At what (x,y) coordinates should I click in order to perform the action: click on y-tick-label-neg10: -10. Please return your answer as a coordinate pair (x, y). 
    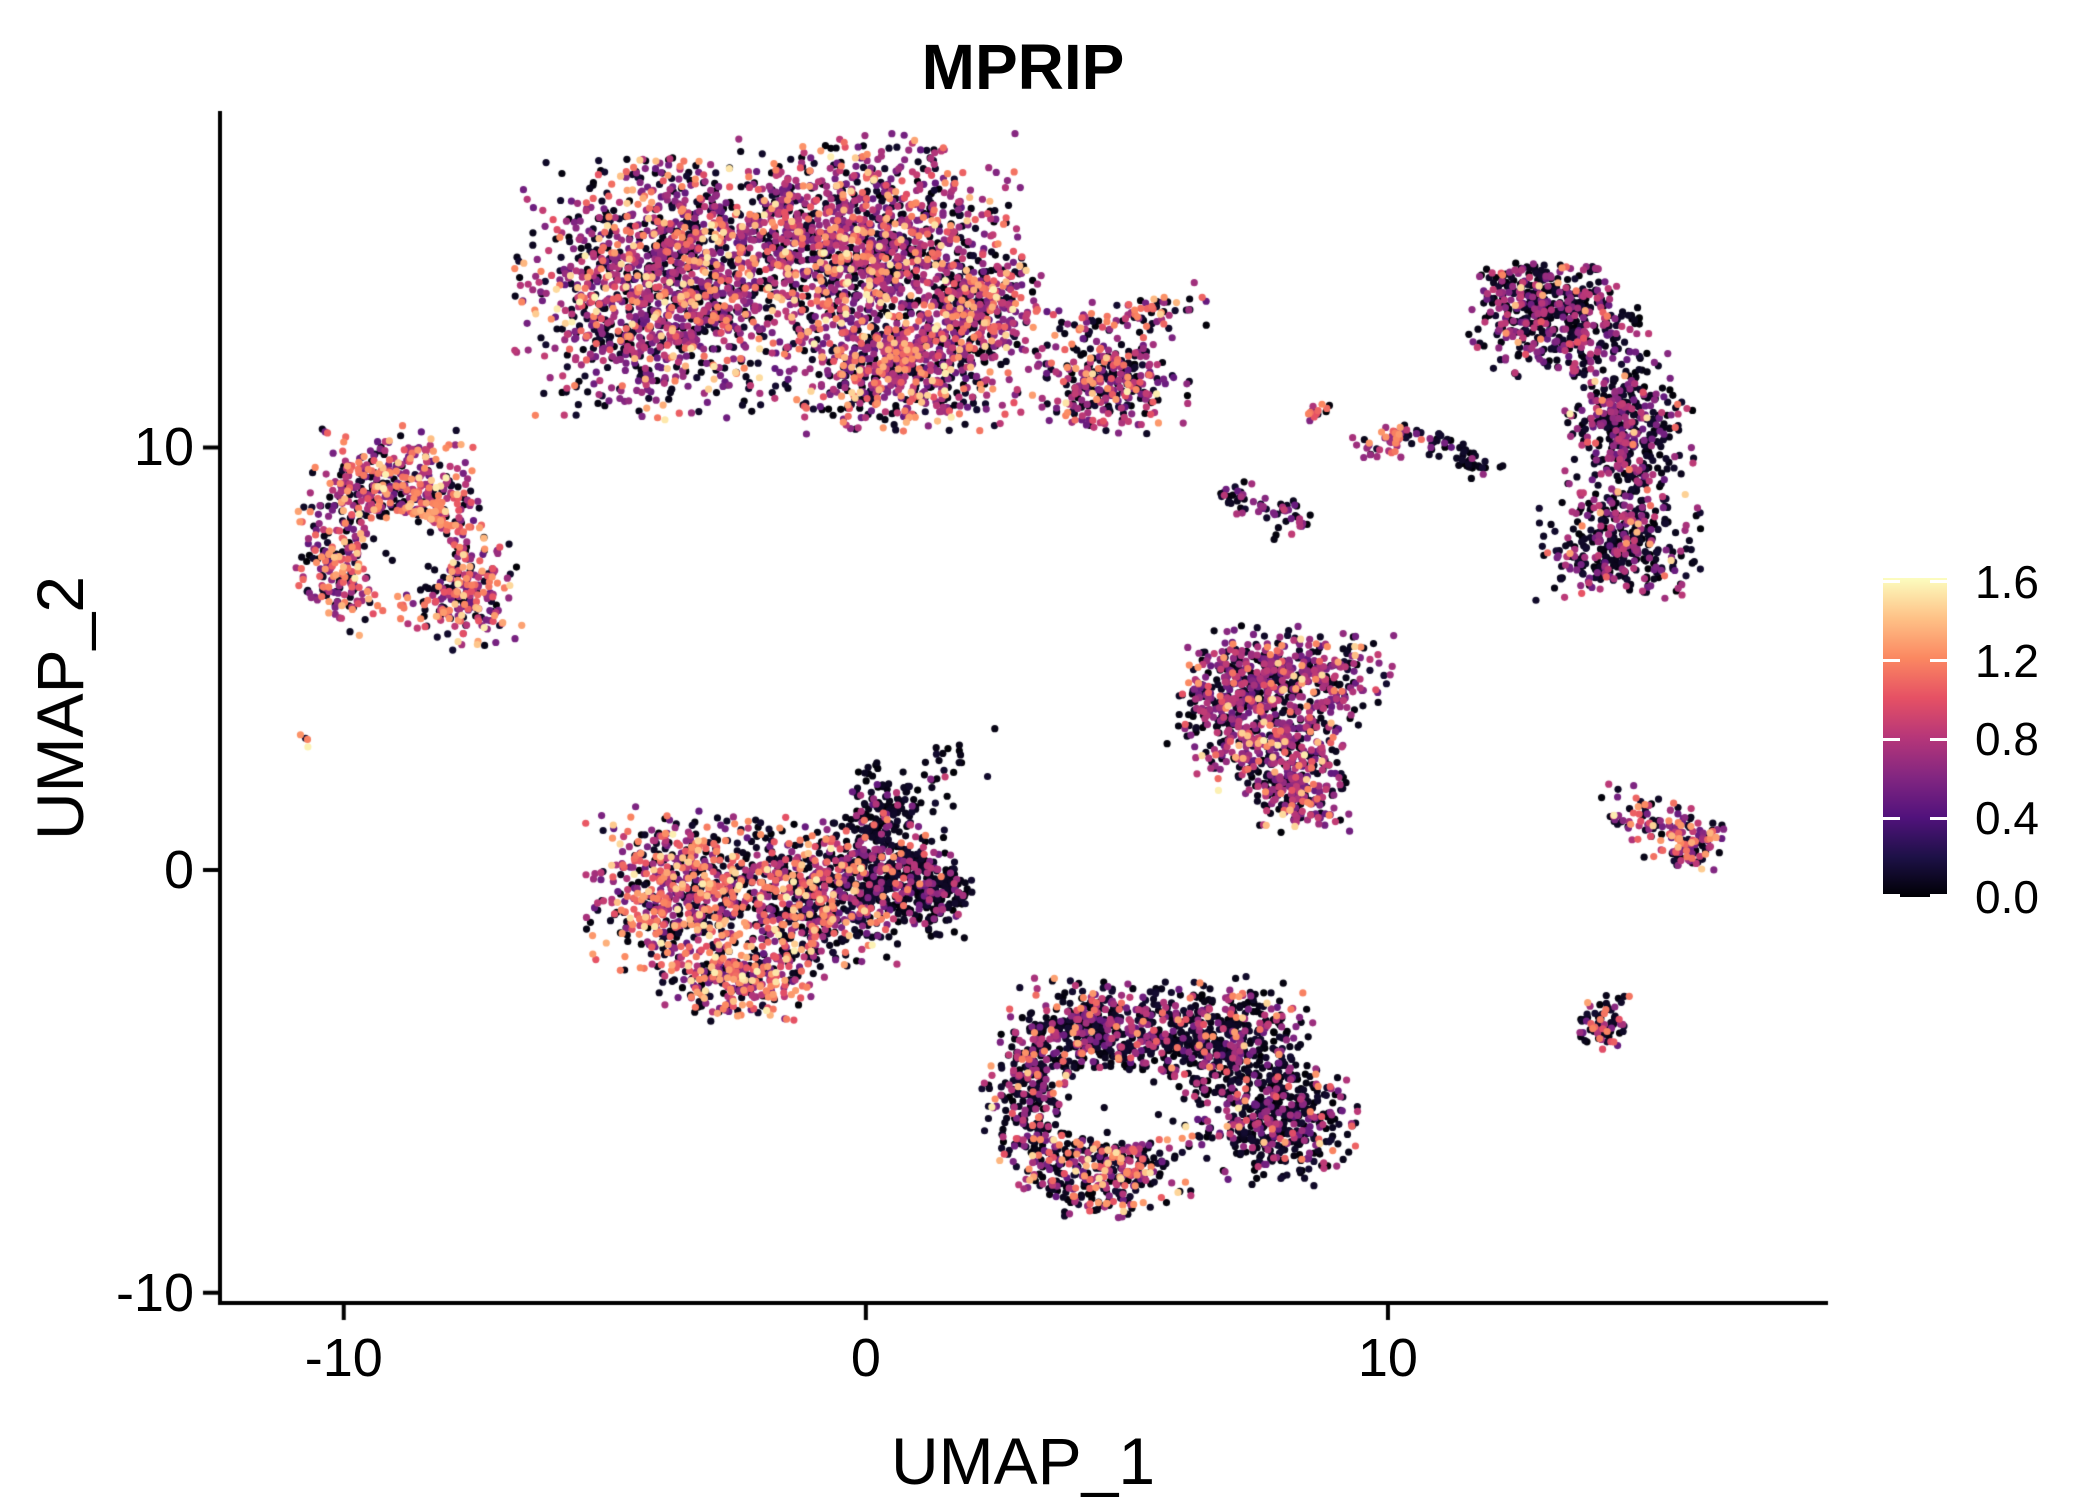
    Looking at the image, I should click on (154, 1292).